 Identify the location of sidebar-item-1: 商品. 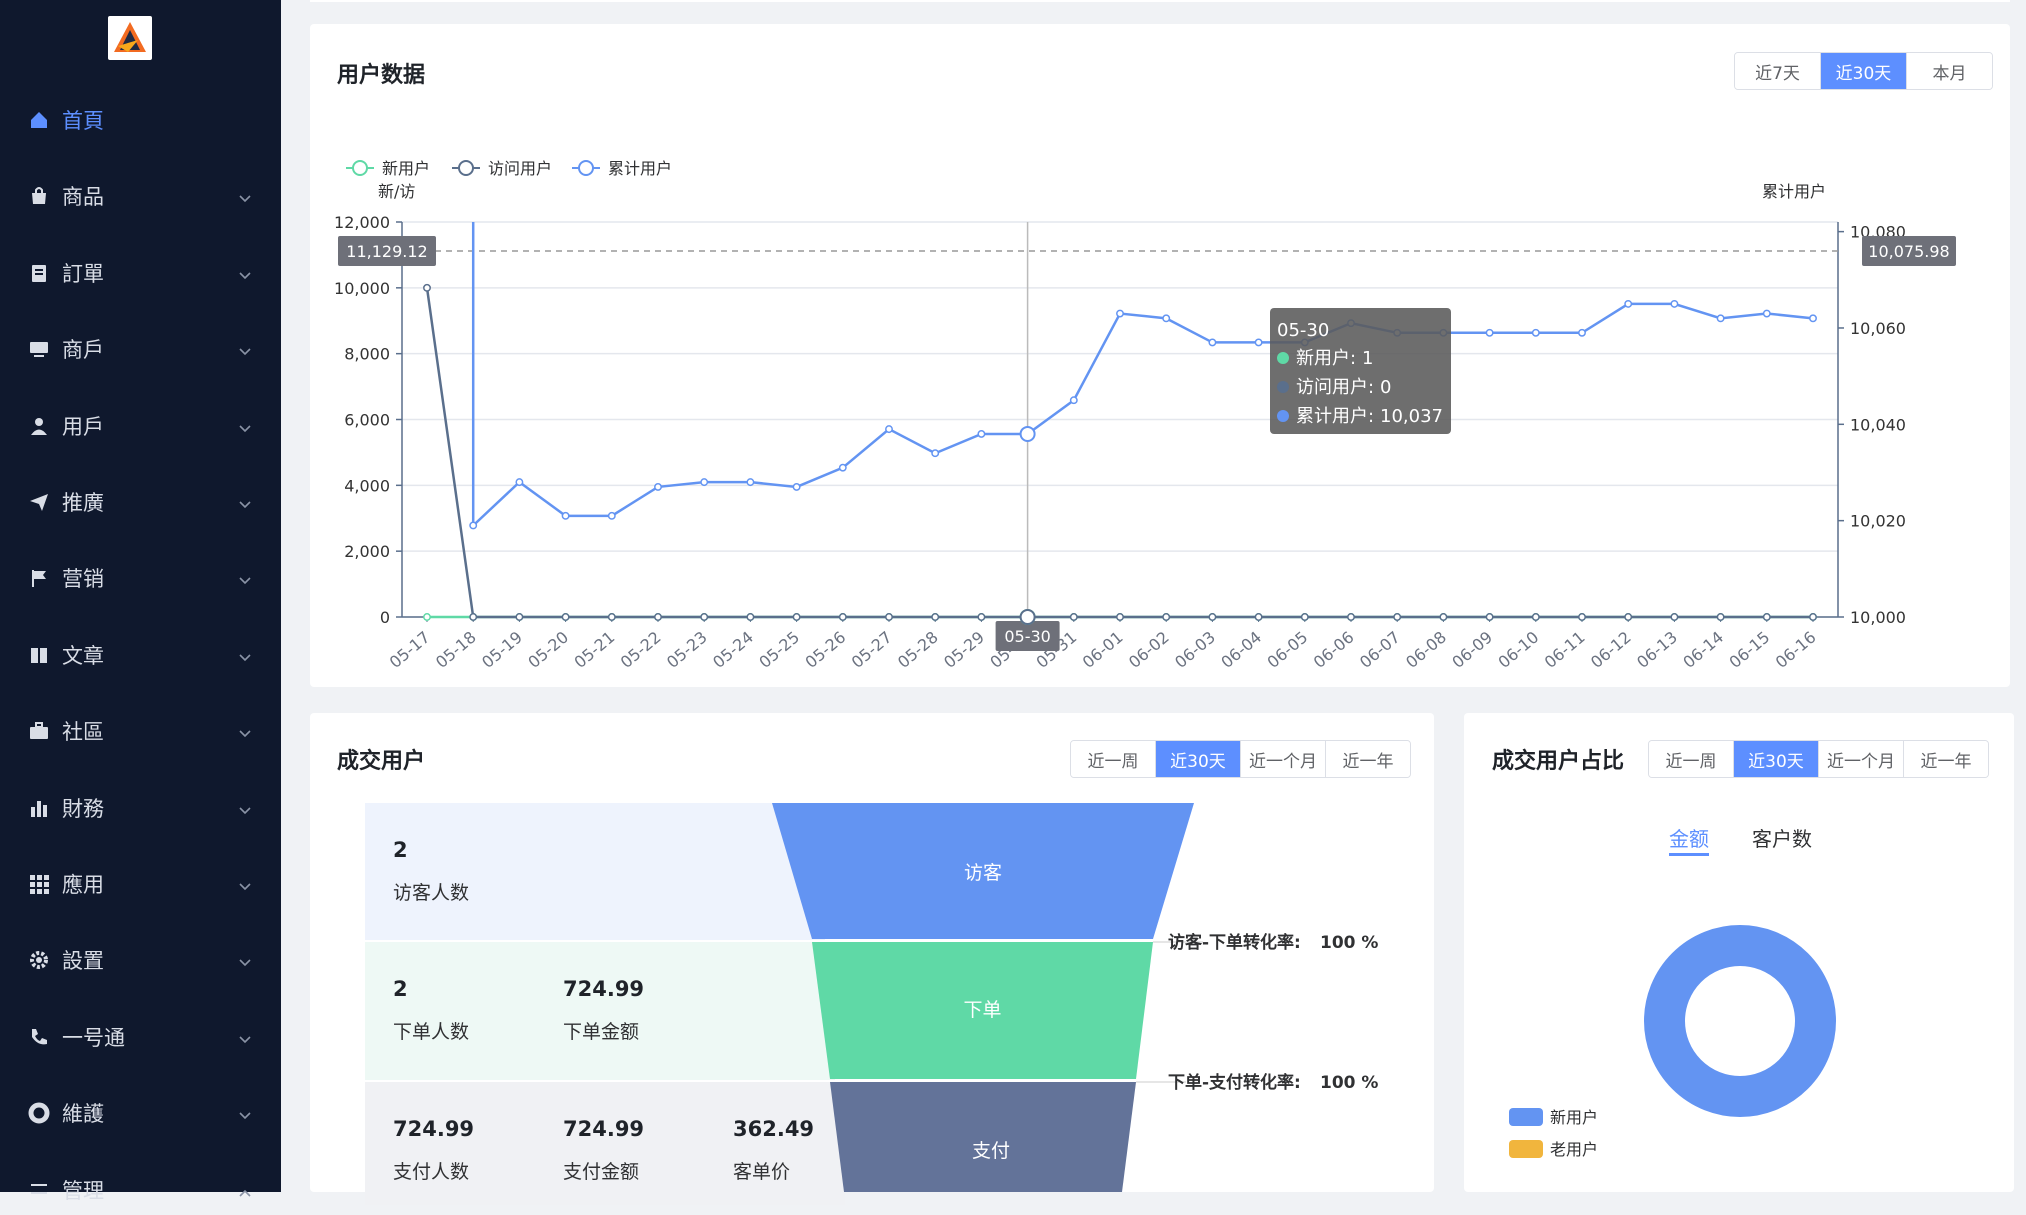
(140, 196).